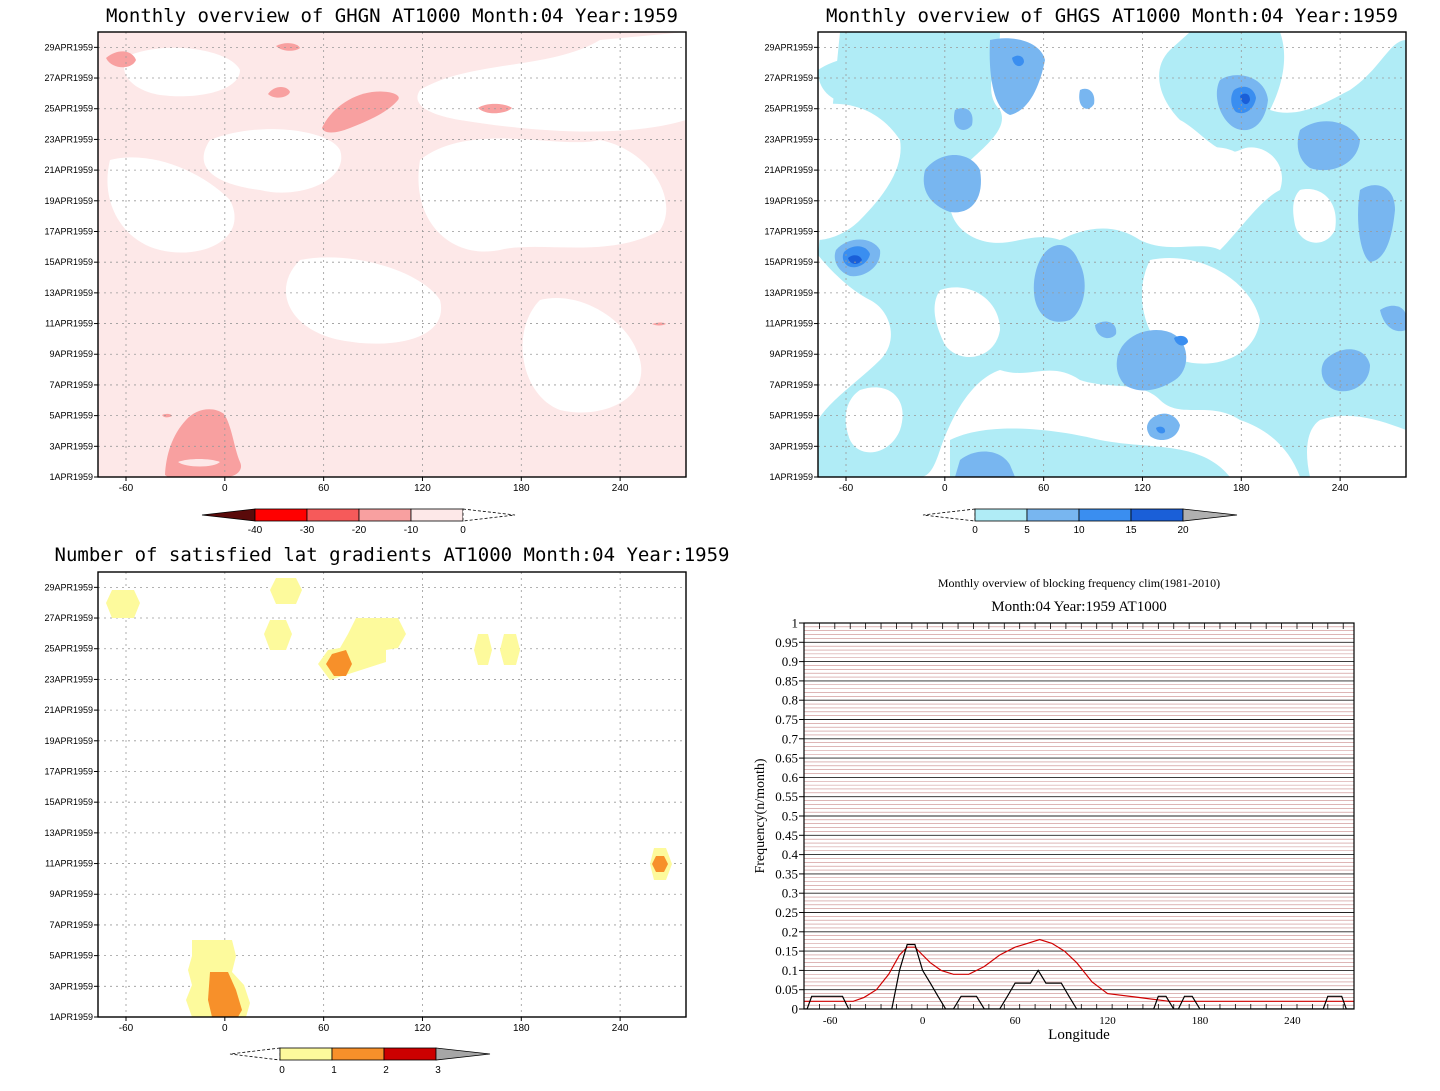 The width and height of the screenshot is (1440, 1091). What do you see at coordinates (307, 530) in the screenshot?
I see `ghgn-colorbar-label: -30` at bounding box center [307, 530].